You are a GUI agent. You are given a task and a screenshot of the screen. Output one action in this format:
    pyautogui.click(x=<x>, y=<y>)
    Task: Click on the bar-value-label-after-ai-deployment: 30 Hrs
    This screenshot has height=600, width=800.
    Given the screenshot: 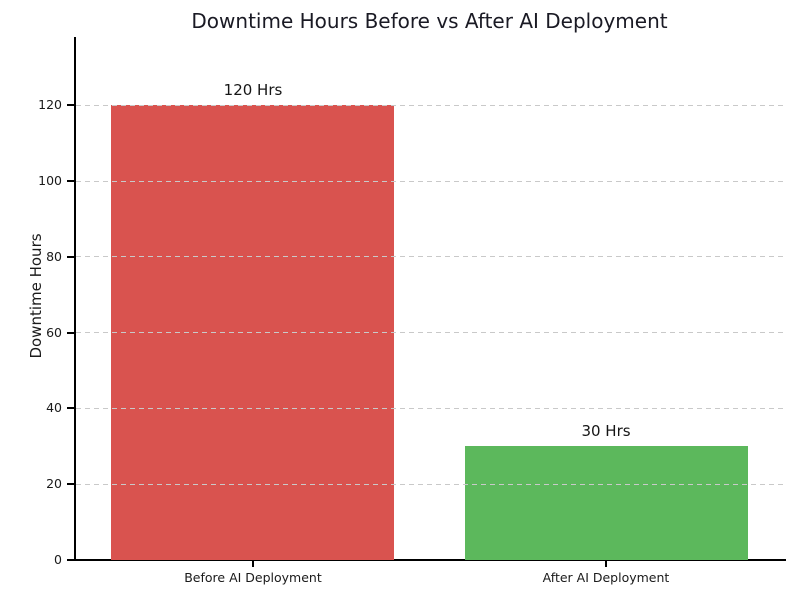 What is the action you would take?
    pyautogui.click(x=606, y=431)
    